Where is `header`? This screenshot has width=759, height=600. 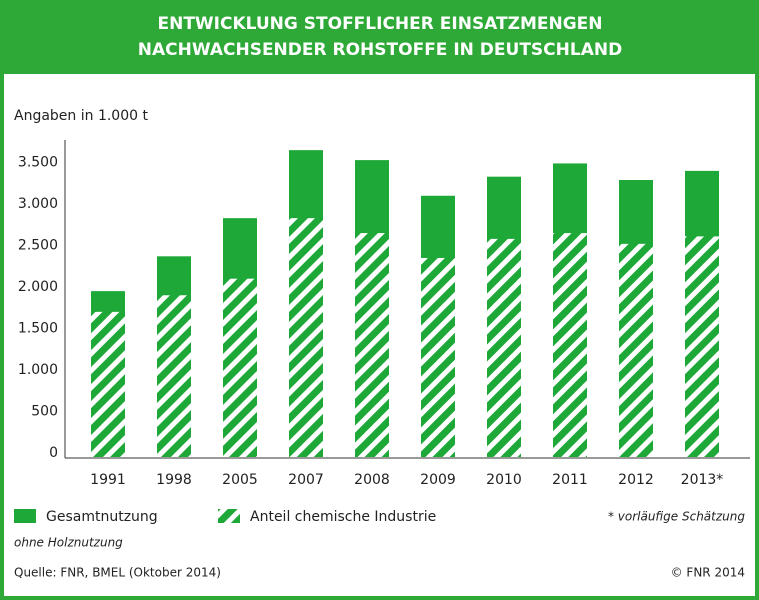 header is located at coordinates (379, 37).